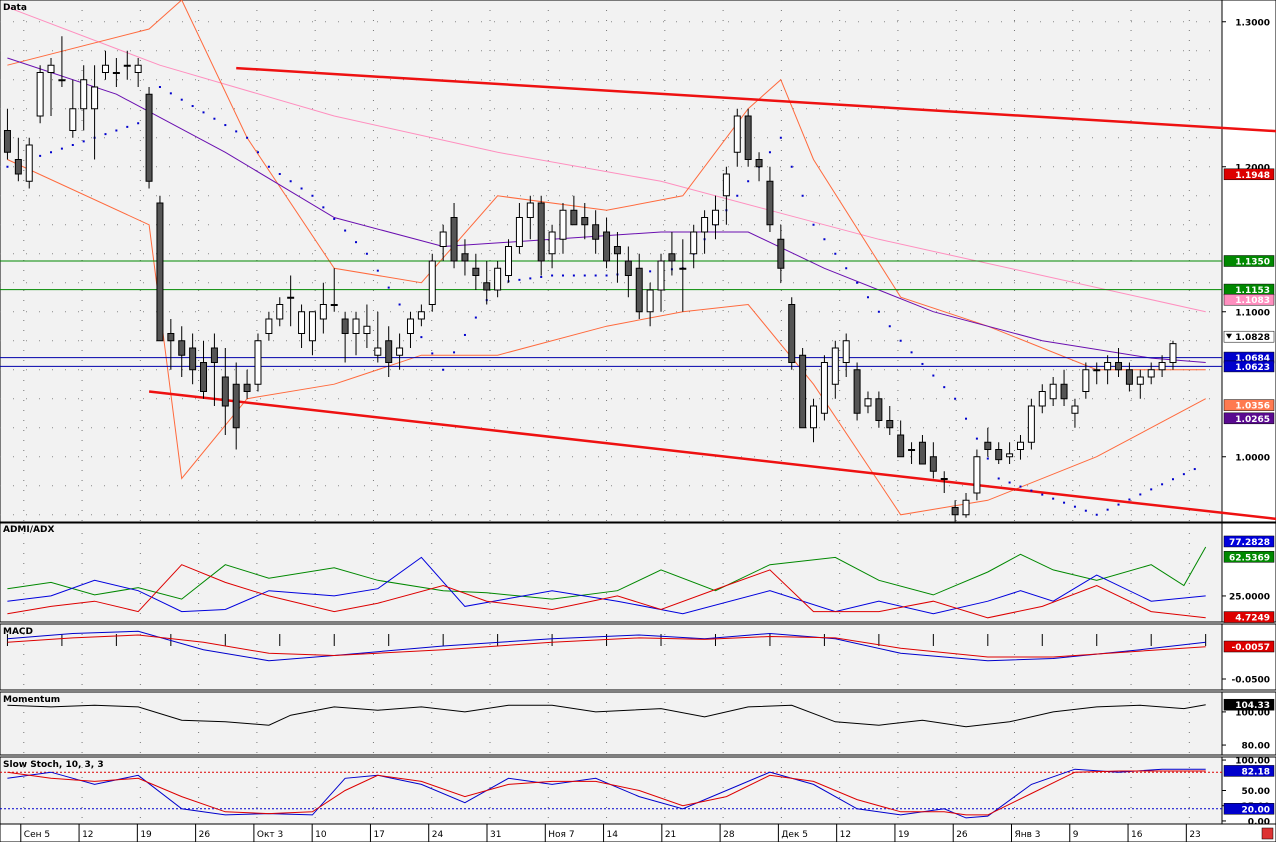 This screenshot has width=1276, height=842. Describe the element at coordinates (1252, 762) in the screenshot. I see `stoch-tick-label: 100.00` at that location.